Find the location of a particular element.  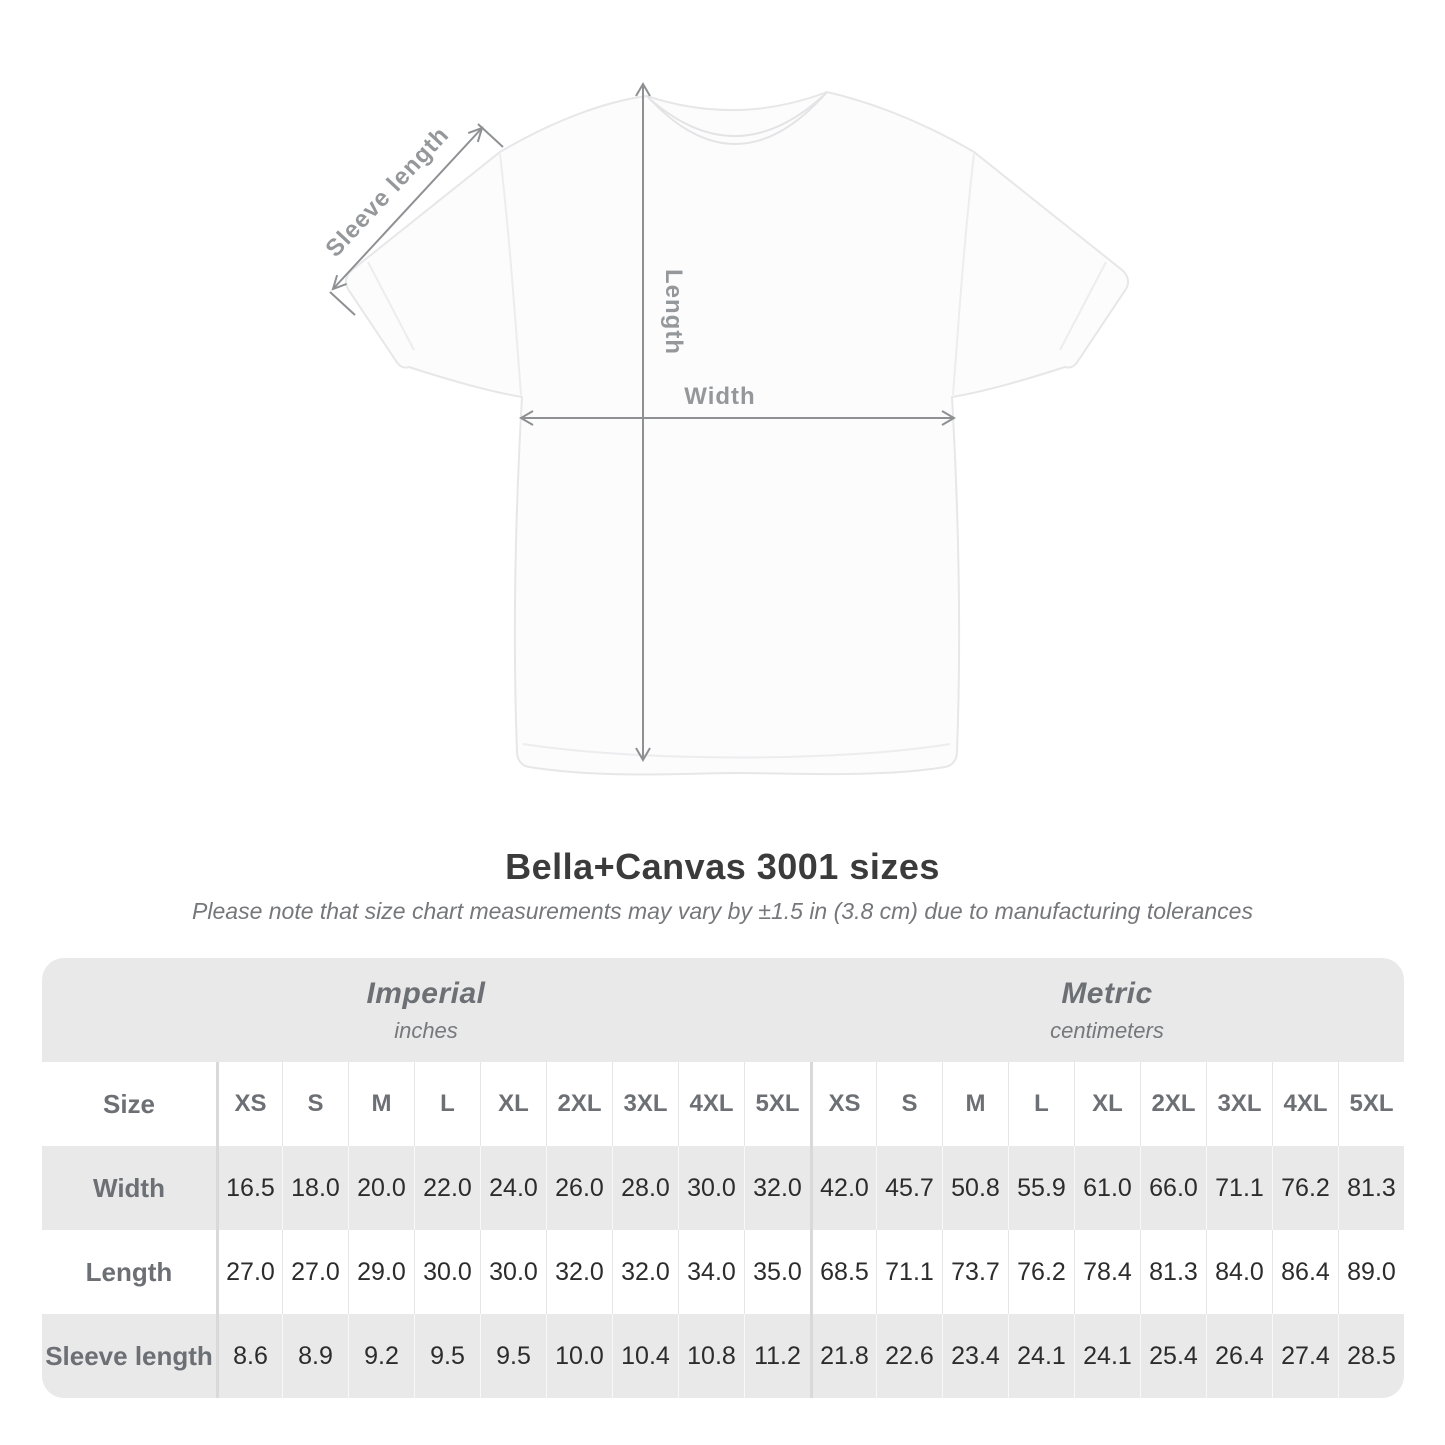

size-col-metric-l: L is located at coordinates (1041, 1104).